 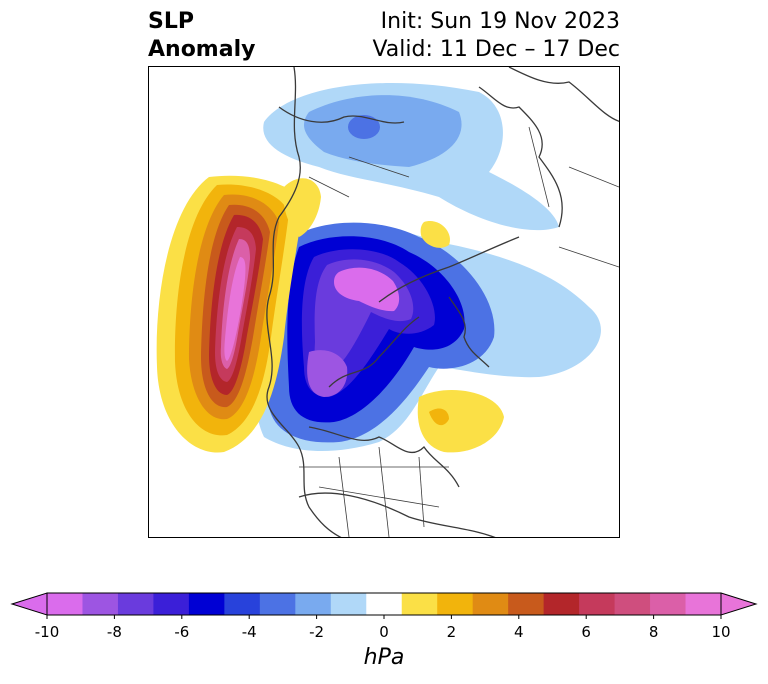 What do you see at coordinates (366, 213) in the screenshot?
I see `europe-positive-anomaly` at bounding box center [366, 213].